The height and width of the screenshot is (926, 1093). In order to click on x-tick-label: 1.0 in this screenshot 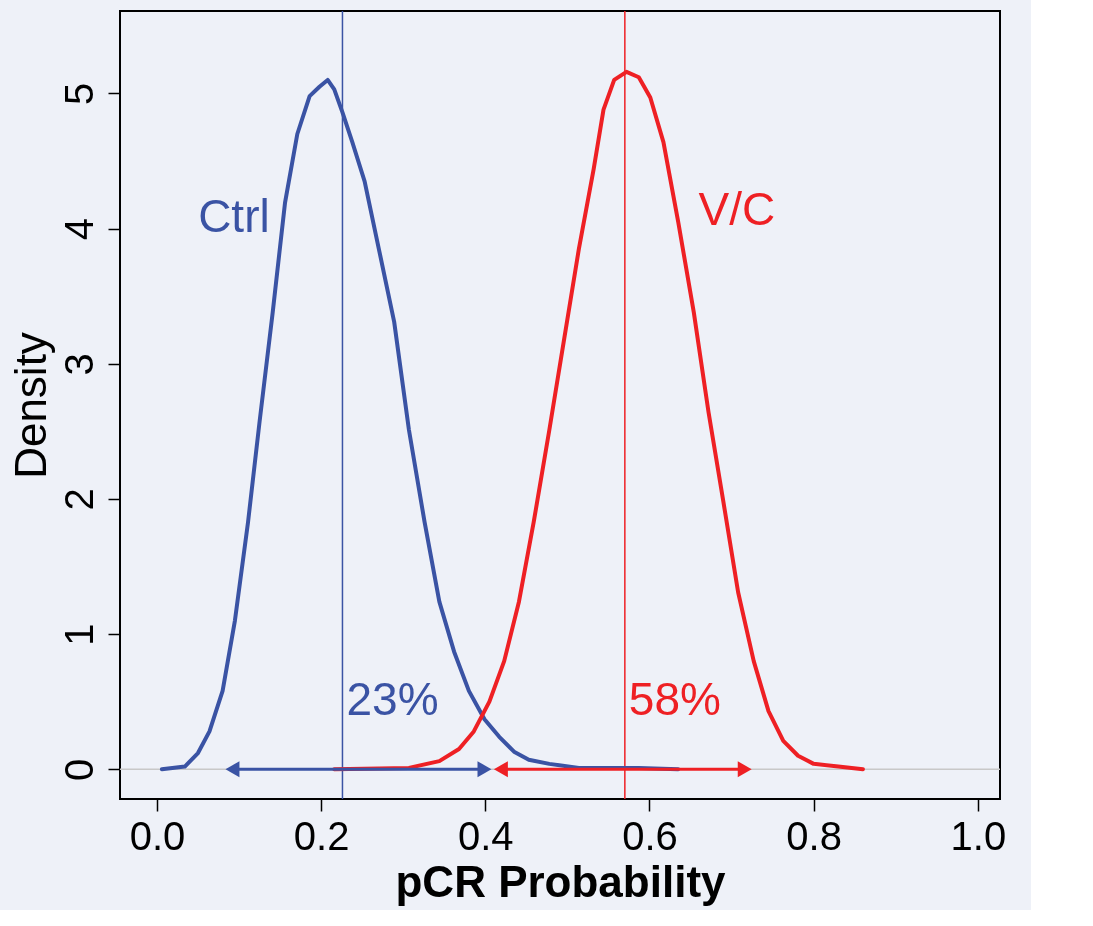, I will do `click(978, 835)`.